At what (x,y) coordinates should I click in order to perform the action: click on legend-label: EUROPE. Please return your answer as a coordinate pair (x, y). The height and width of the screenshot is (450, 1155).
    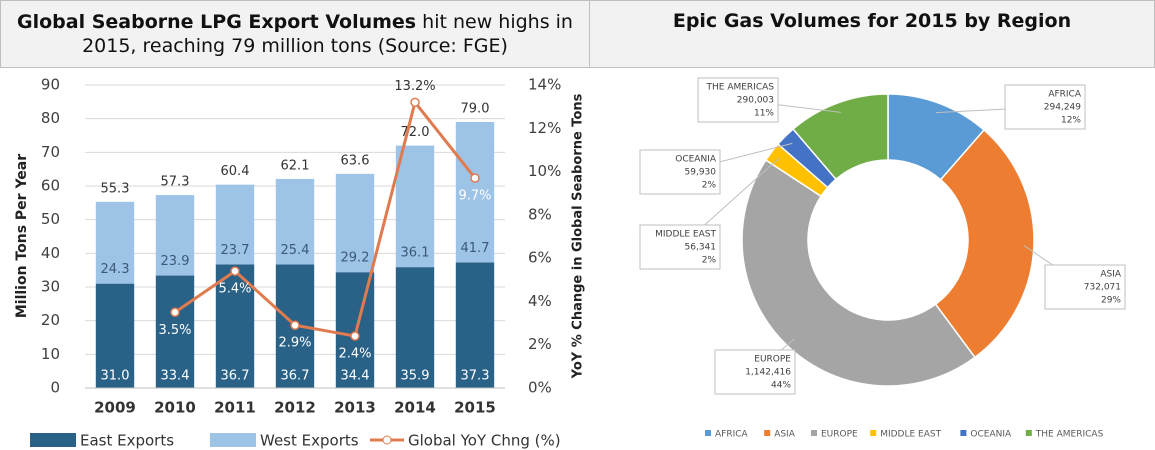
    Looking at the image, I should click on (839, 435).